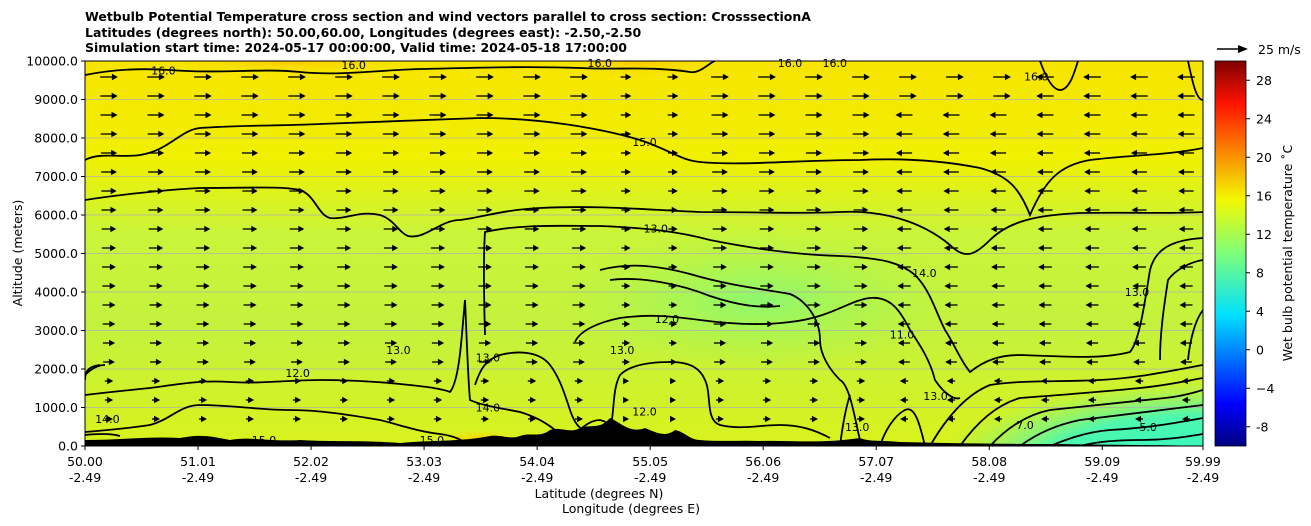 Image resolution: width=1311 pixels, height=526 pixels. I want to click on y-tick-label: 10000.0, so click(52, 61).